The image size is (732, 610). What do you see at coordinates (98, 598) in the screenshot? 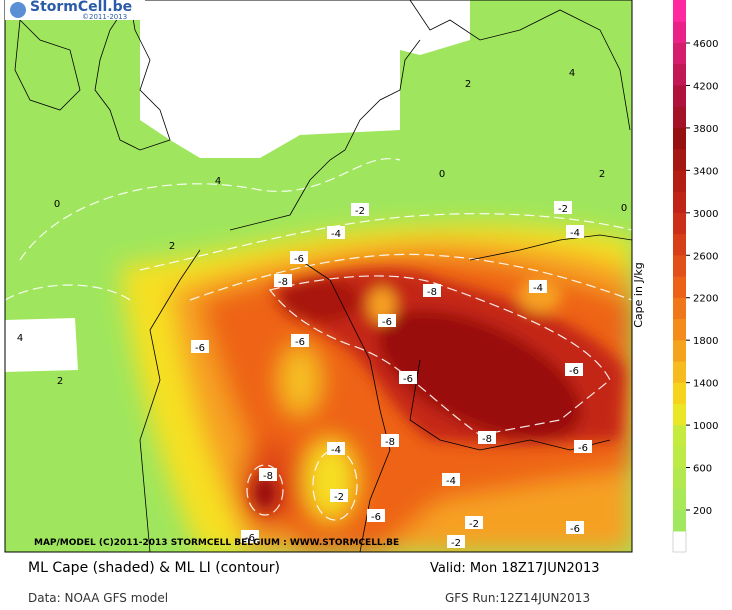
I see `footer-data: Data: NOAA GFS model` at bounding box center [98, 598].